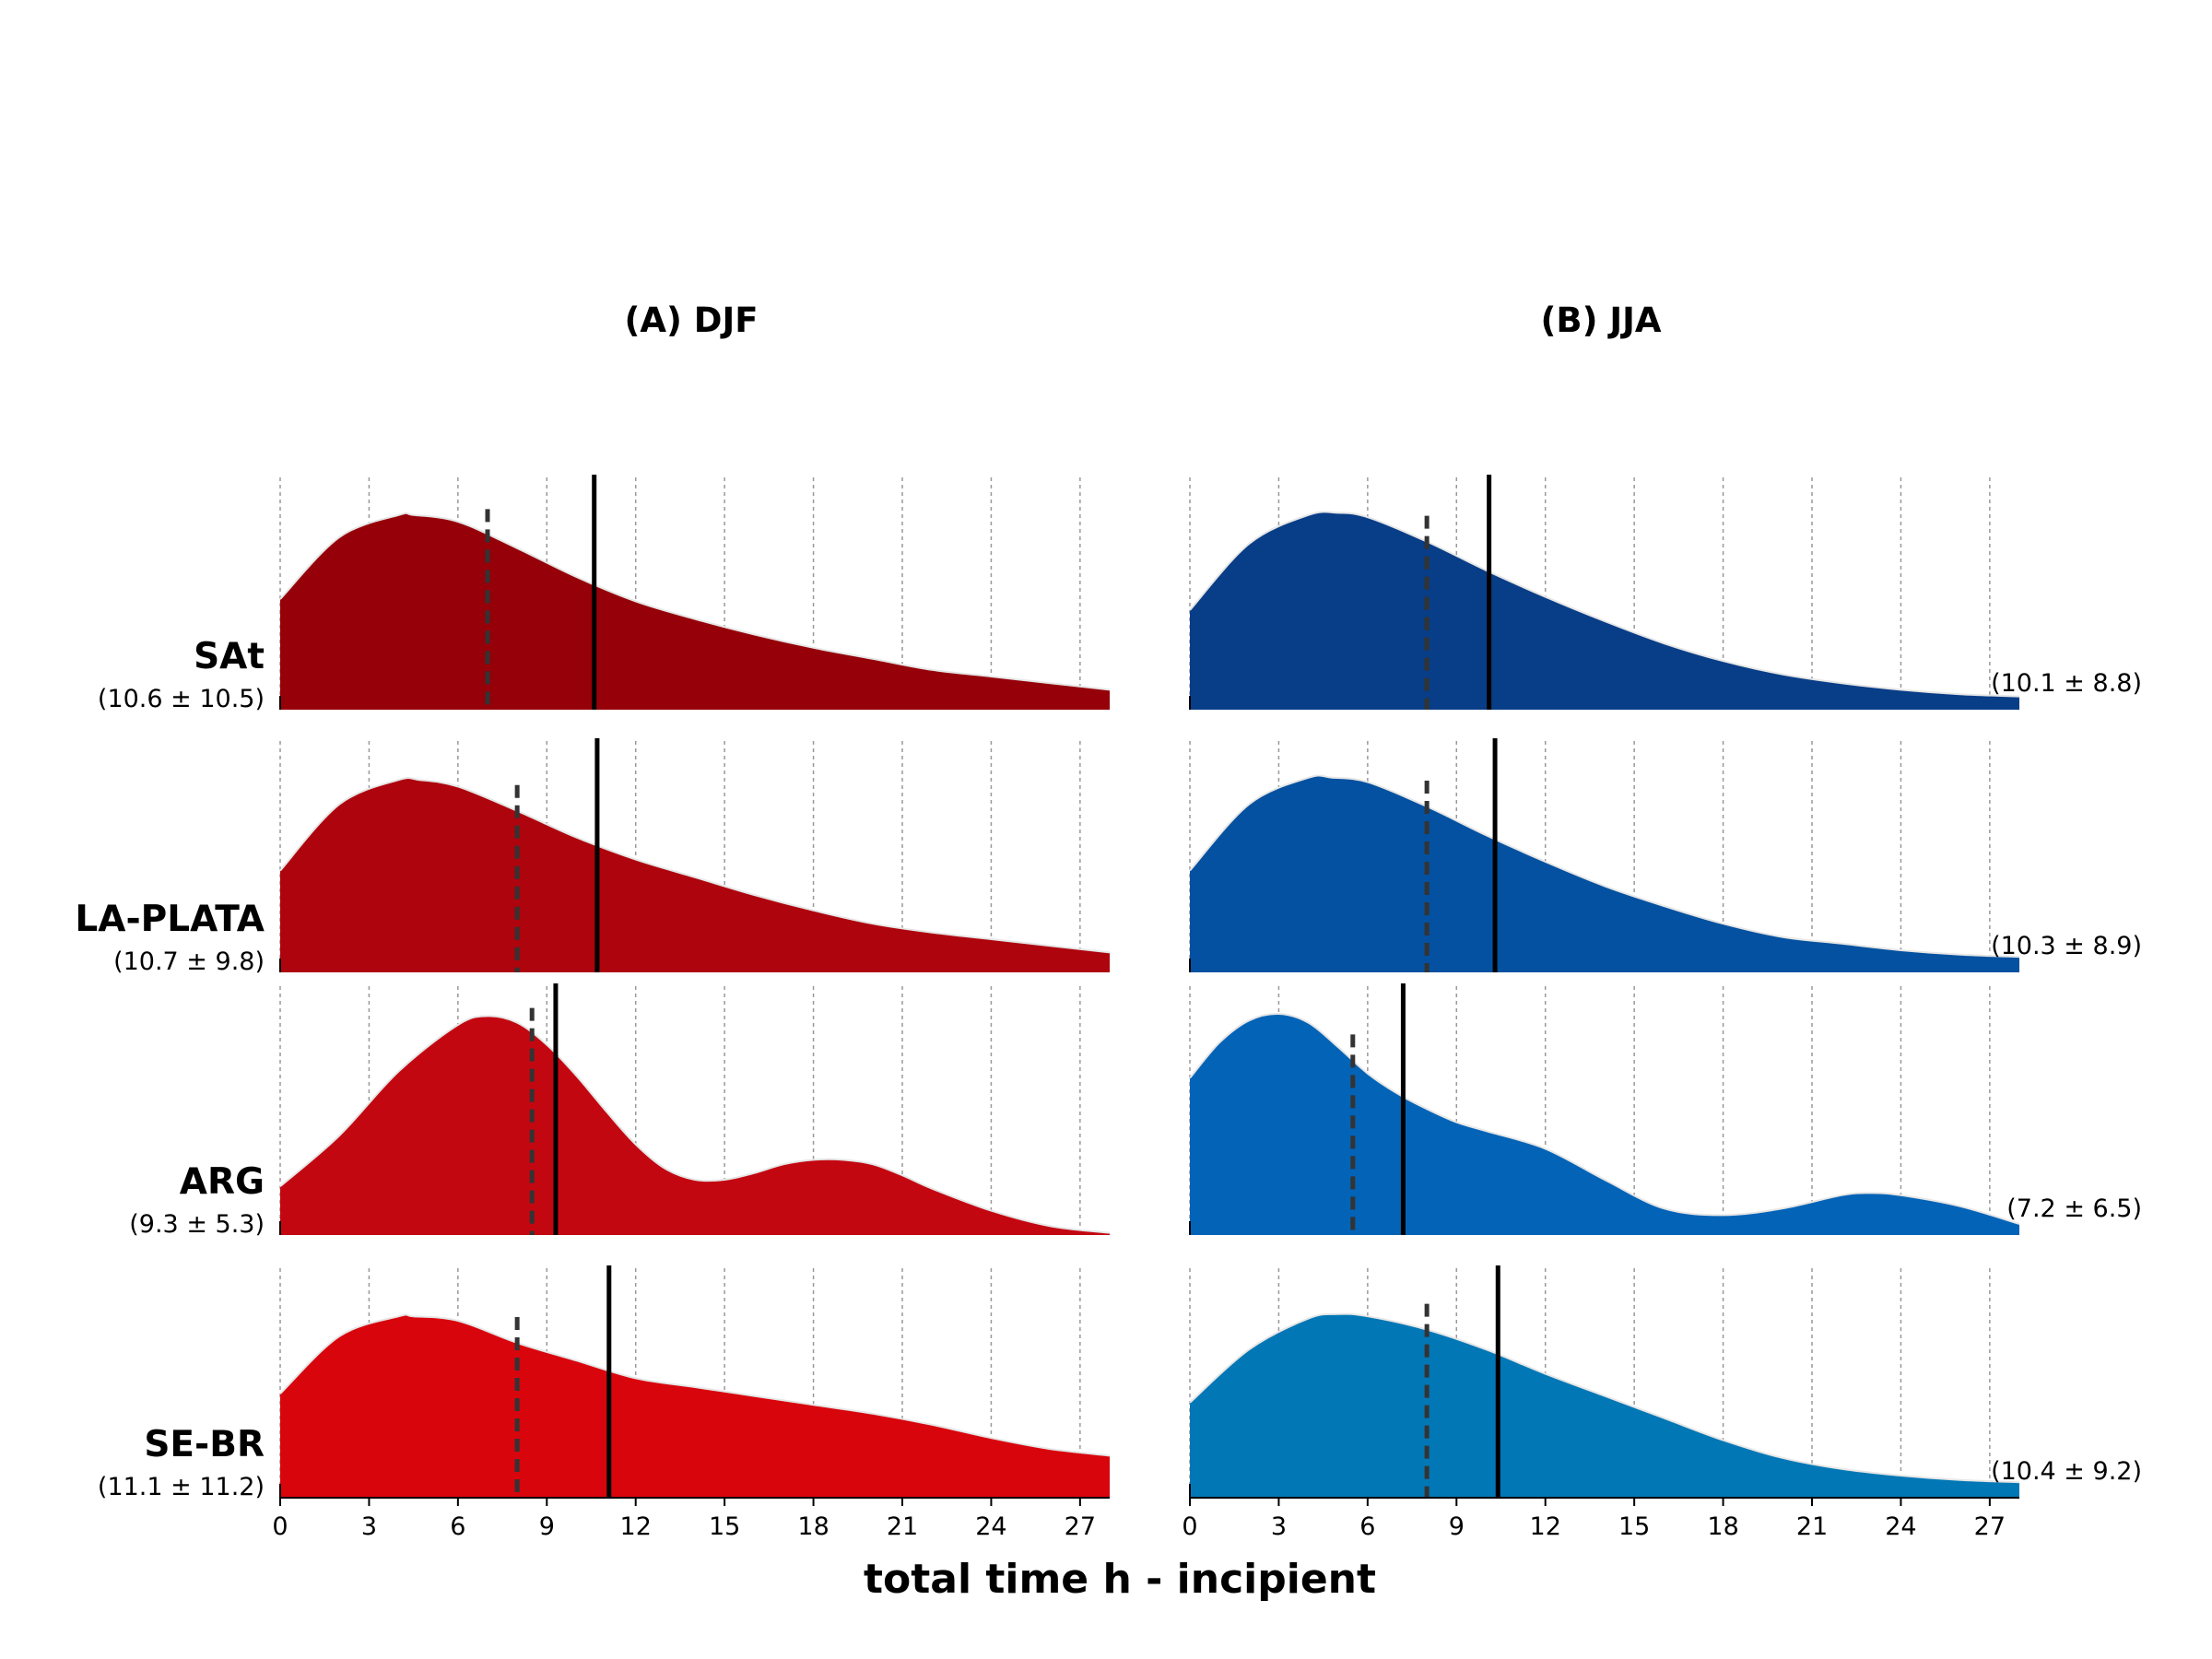  Describe the element at coordinates (2074, 1208) in the screenshot. I see `stats-label: (7.2 ± 6.5)` at that location.